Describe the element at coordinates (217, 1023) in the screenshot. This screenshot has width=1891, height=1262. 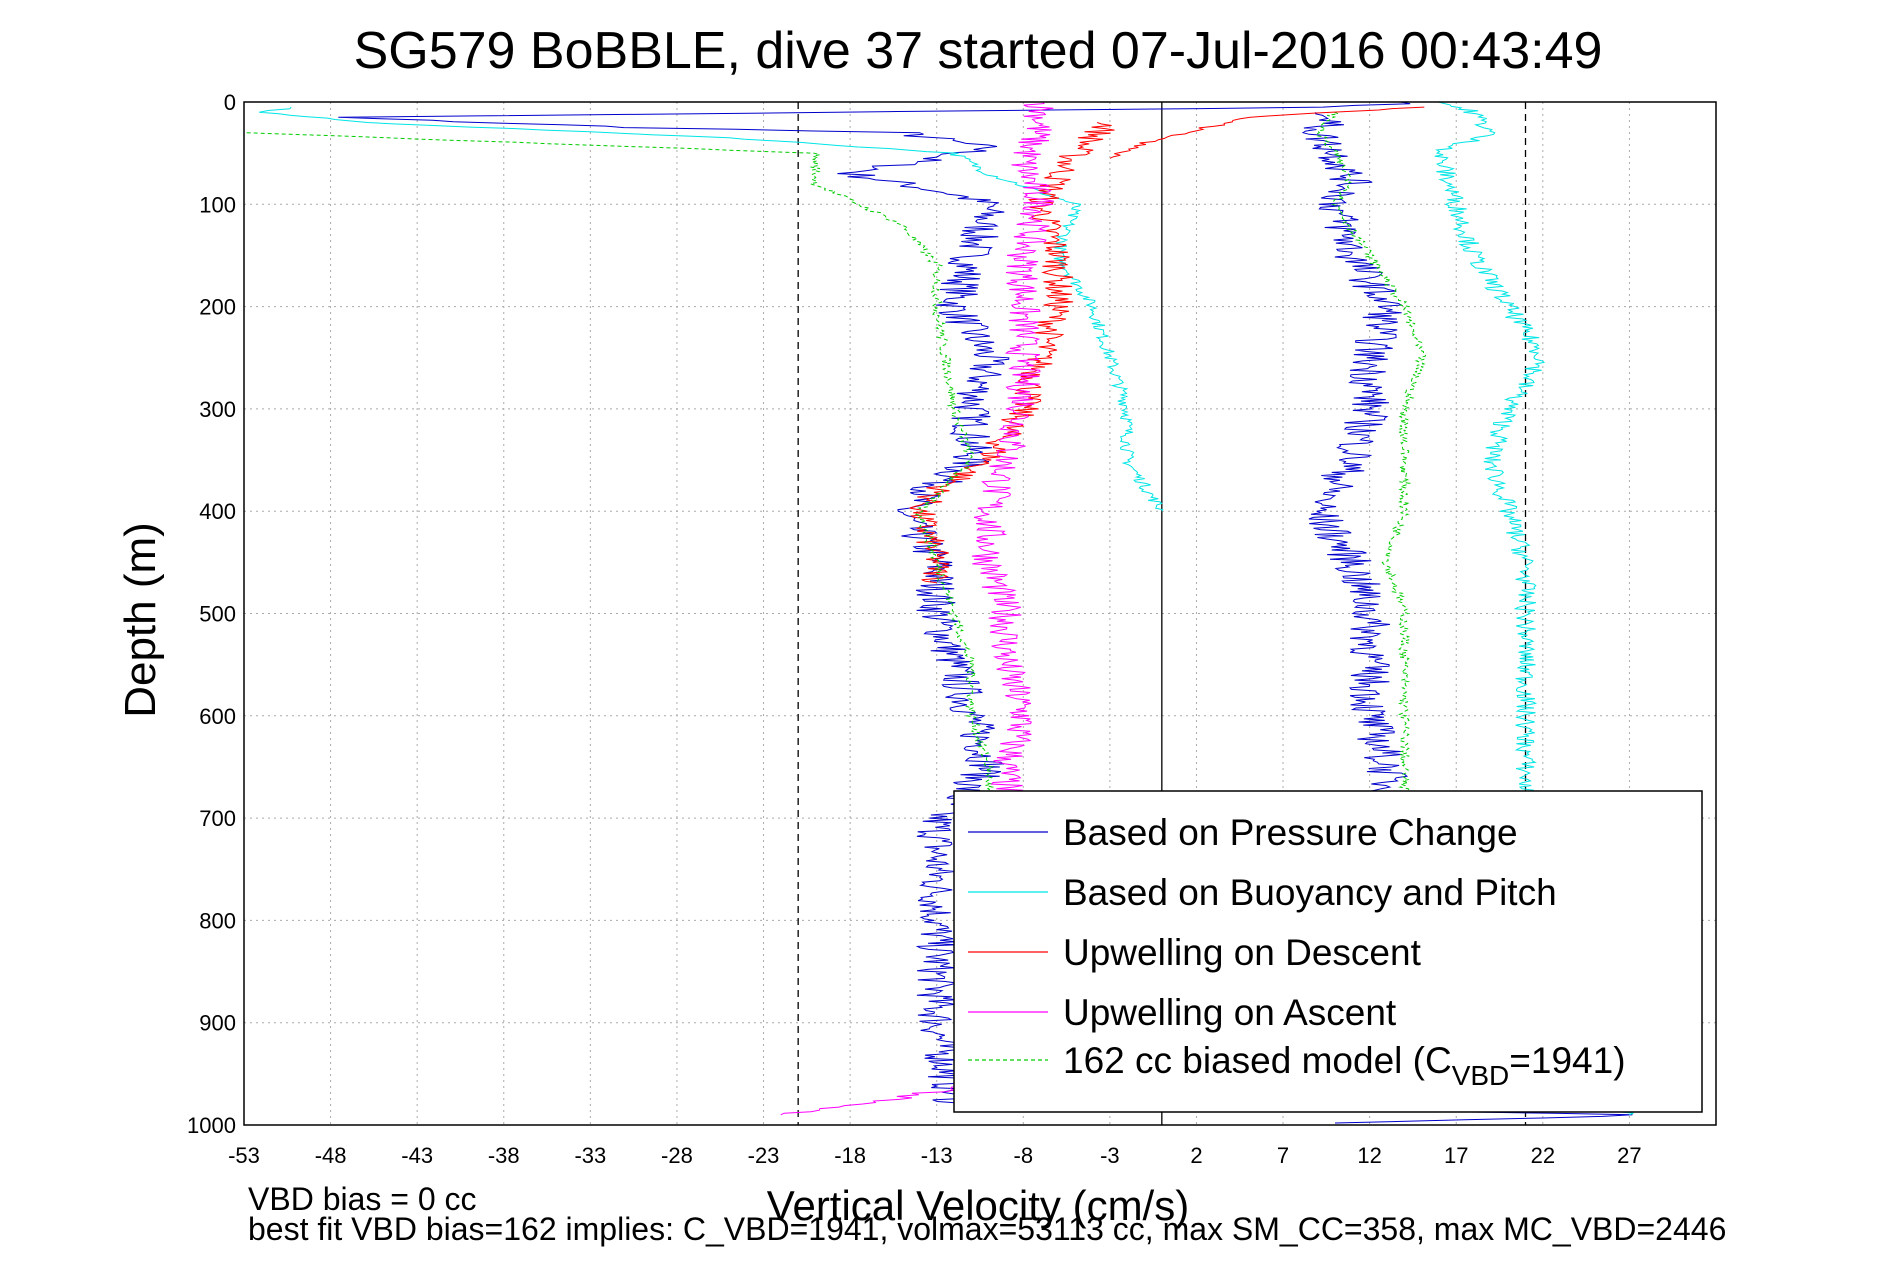
I see `y-tick-label: 900` at that location.